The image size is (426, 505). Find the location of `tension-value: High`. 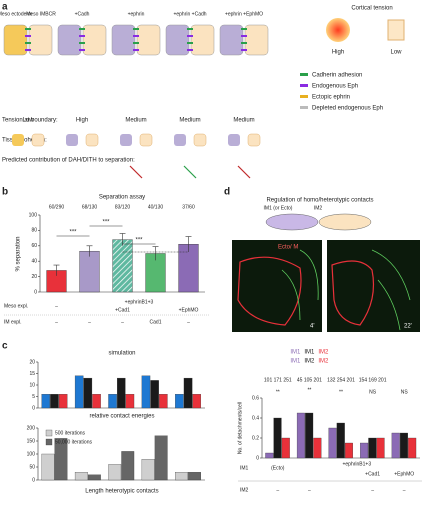

tension-value: High is located at coordinates (82, 121).